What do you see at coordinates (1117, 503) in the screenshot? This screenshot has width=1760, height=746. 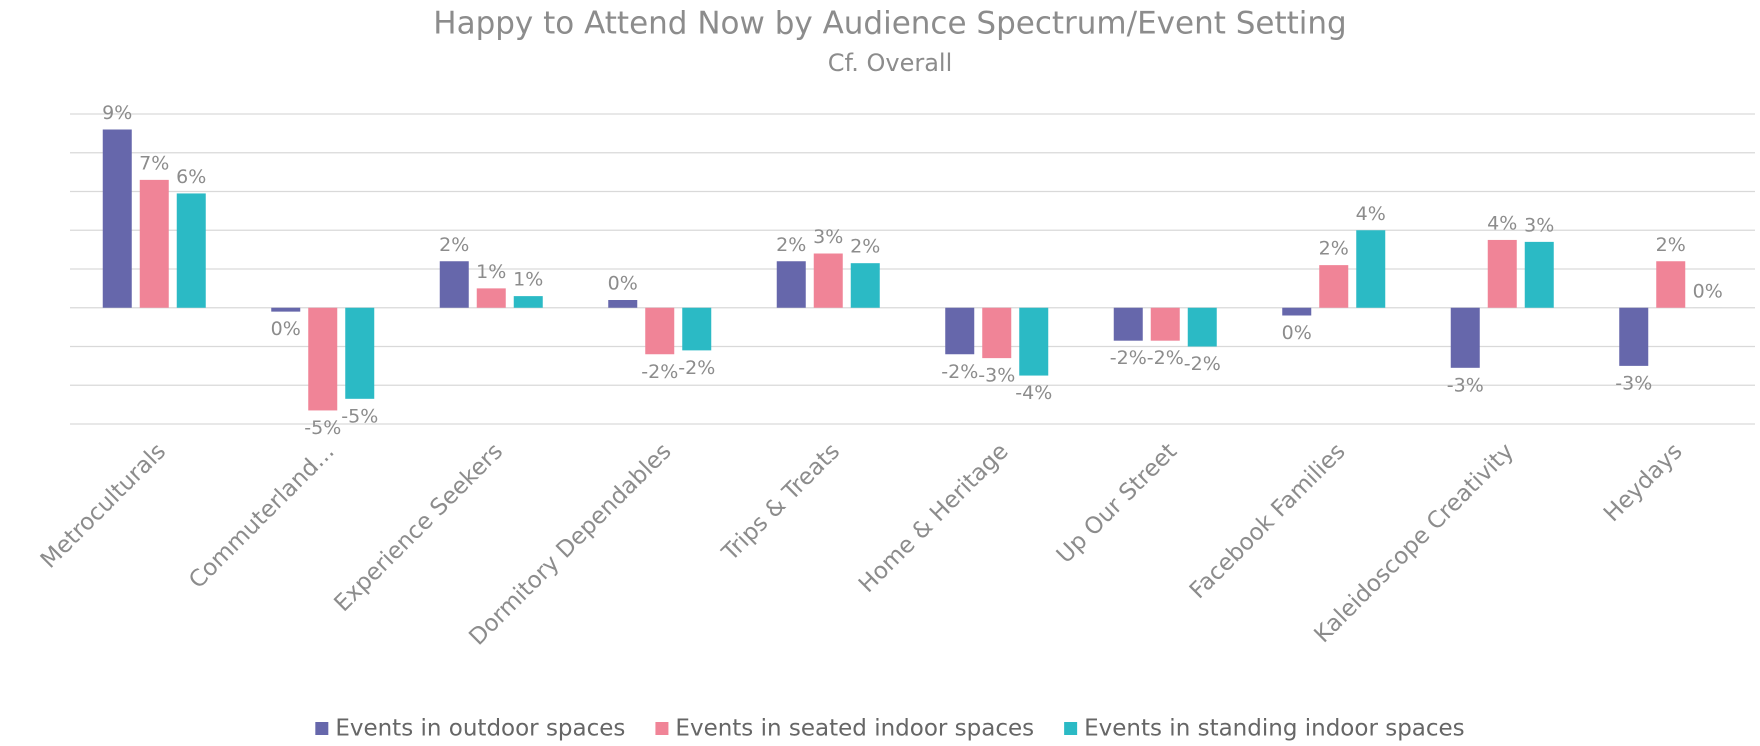 I see `x-tick-label: Up Our Street` at bounding box center [1117, 503].